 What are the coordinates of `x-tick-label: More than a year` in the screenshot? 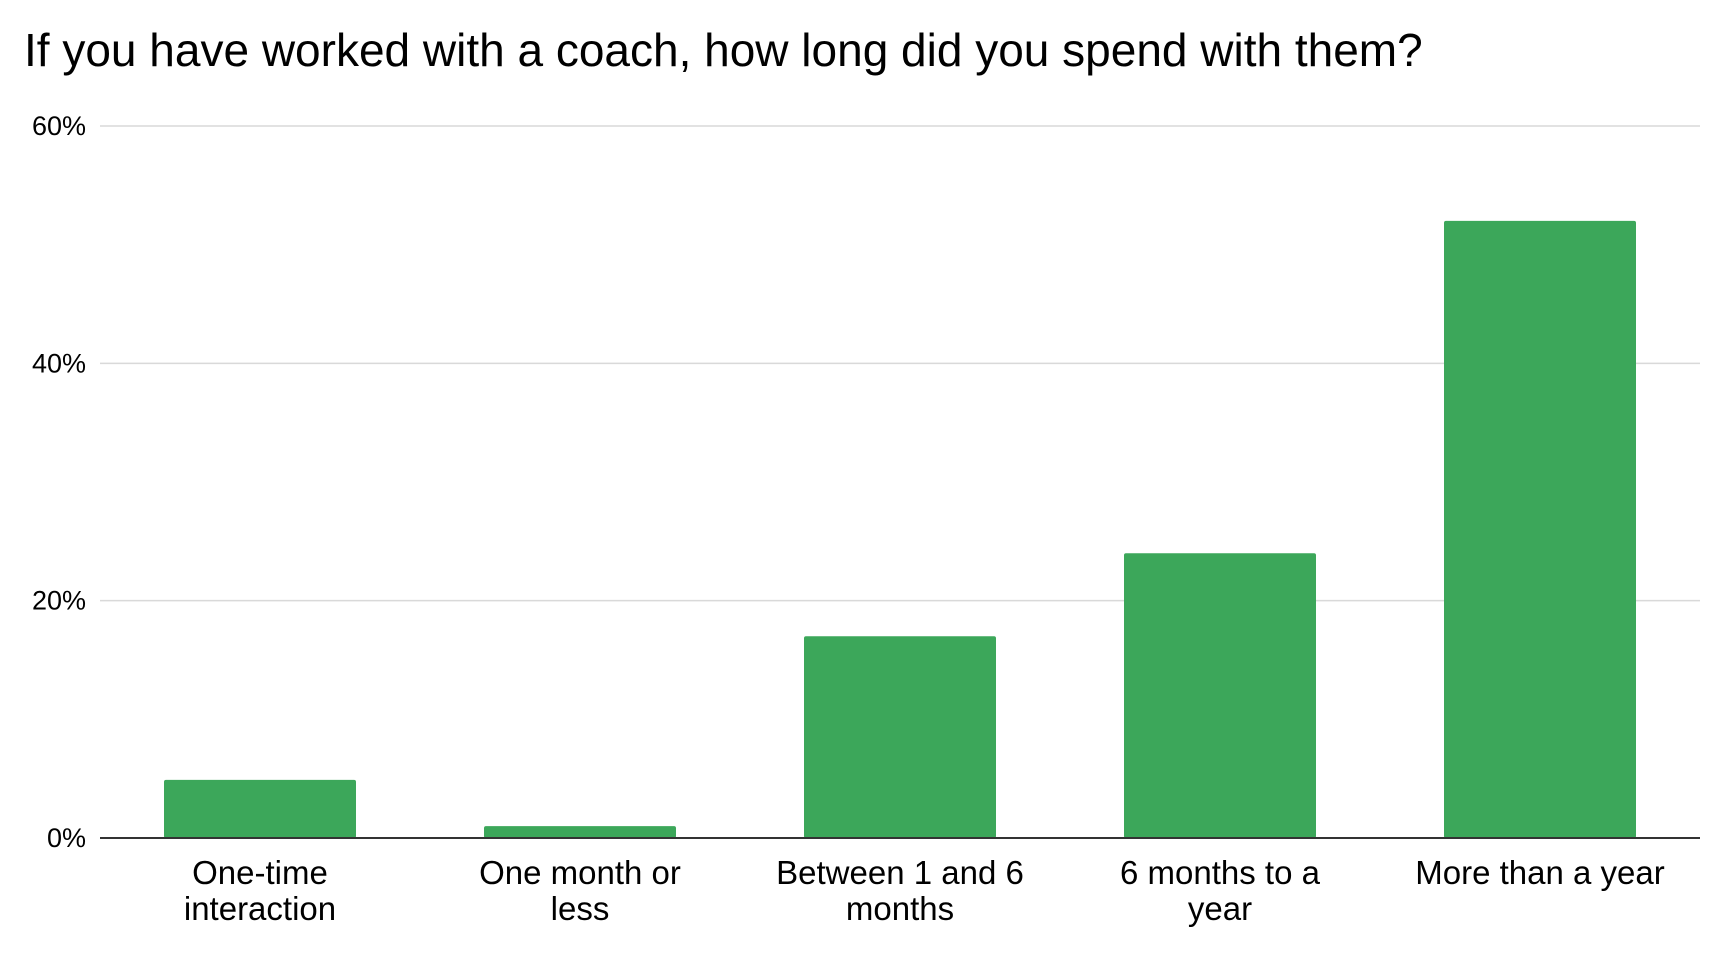 It's located at (1539, 872).